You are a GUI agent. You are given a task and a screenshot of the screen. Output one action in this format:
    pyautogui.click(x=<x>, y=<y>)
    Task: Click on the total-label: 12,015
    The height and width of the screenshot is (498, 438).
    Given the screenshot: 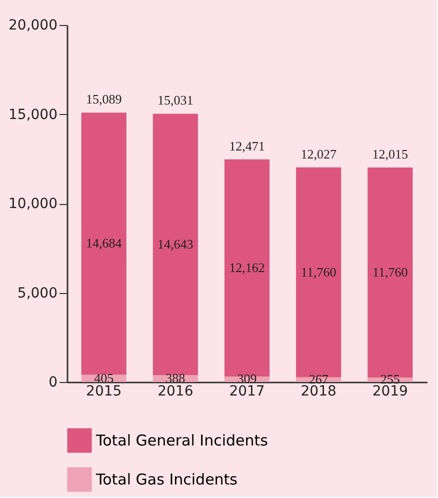 What is the action you would take?
    pyautogui.click(x=390, y=154)
    